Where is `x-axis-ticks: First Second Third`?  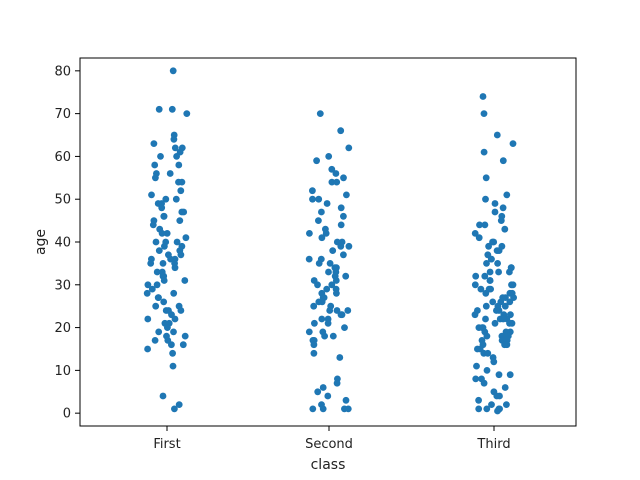
x-axis-ticks: First Second Third is located at coordinates (332, 439).